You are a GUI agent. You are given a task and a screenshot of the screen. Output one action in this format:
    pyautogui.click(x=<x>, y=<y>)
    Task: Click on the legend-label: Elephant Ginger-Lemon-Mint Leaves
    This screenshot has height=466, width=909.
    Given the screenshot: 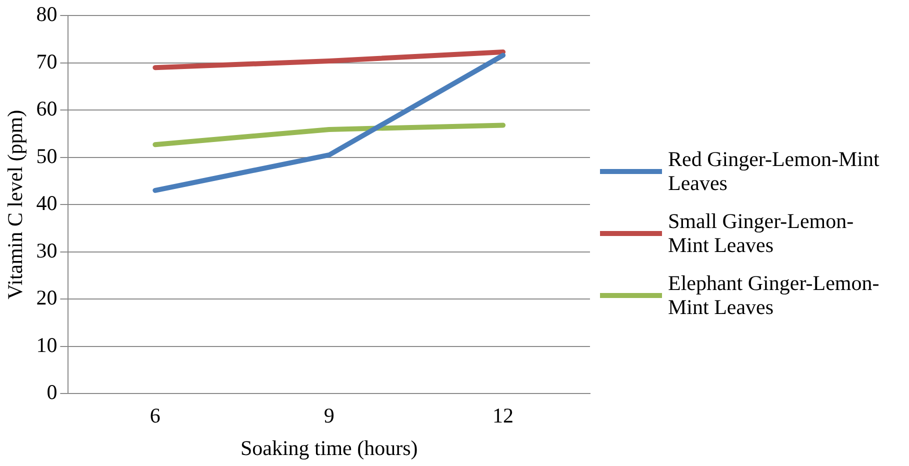 What is the action you would take?
    pyautogui.click(x=774, y=295)
    